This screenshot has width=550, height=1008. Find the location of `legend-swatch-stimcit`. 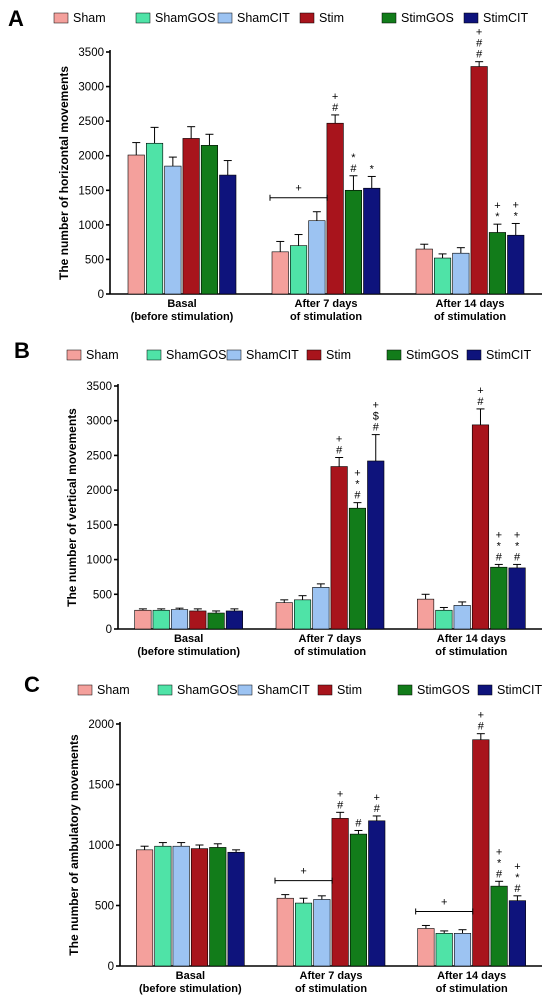

legend-swatch-stimcit is located at coordinates (485, 690).